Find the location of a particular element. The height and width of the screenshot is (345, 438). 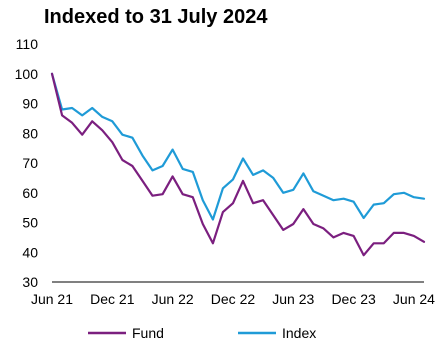

y-tick-label: 100 is located at coordinates (27, 74).